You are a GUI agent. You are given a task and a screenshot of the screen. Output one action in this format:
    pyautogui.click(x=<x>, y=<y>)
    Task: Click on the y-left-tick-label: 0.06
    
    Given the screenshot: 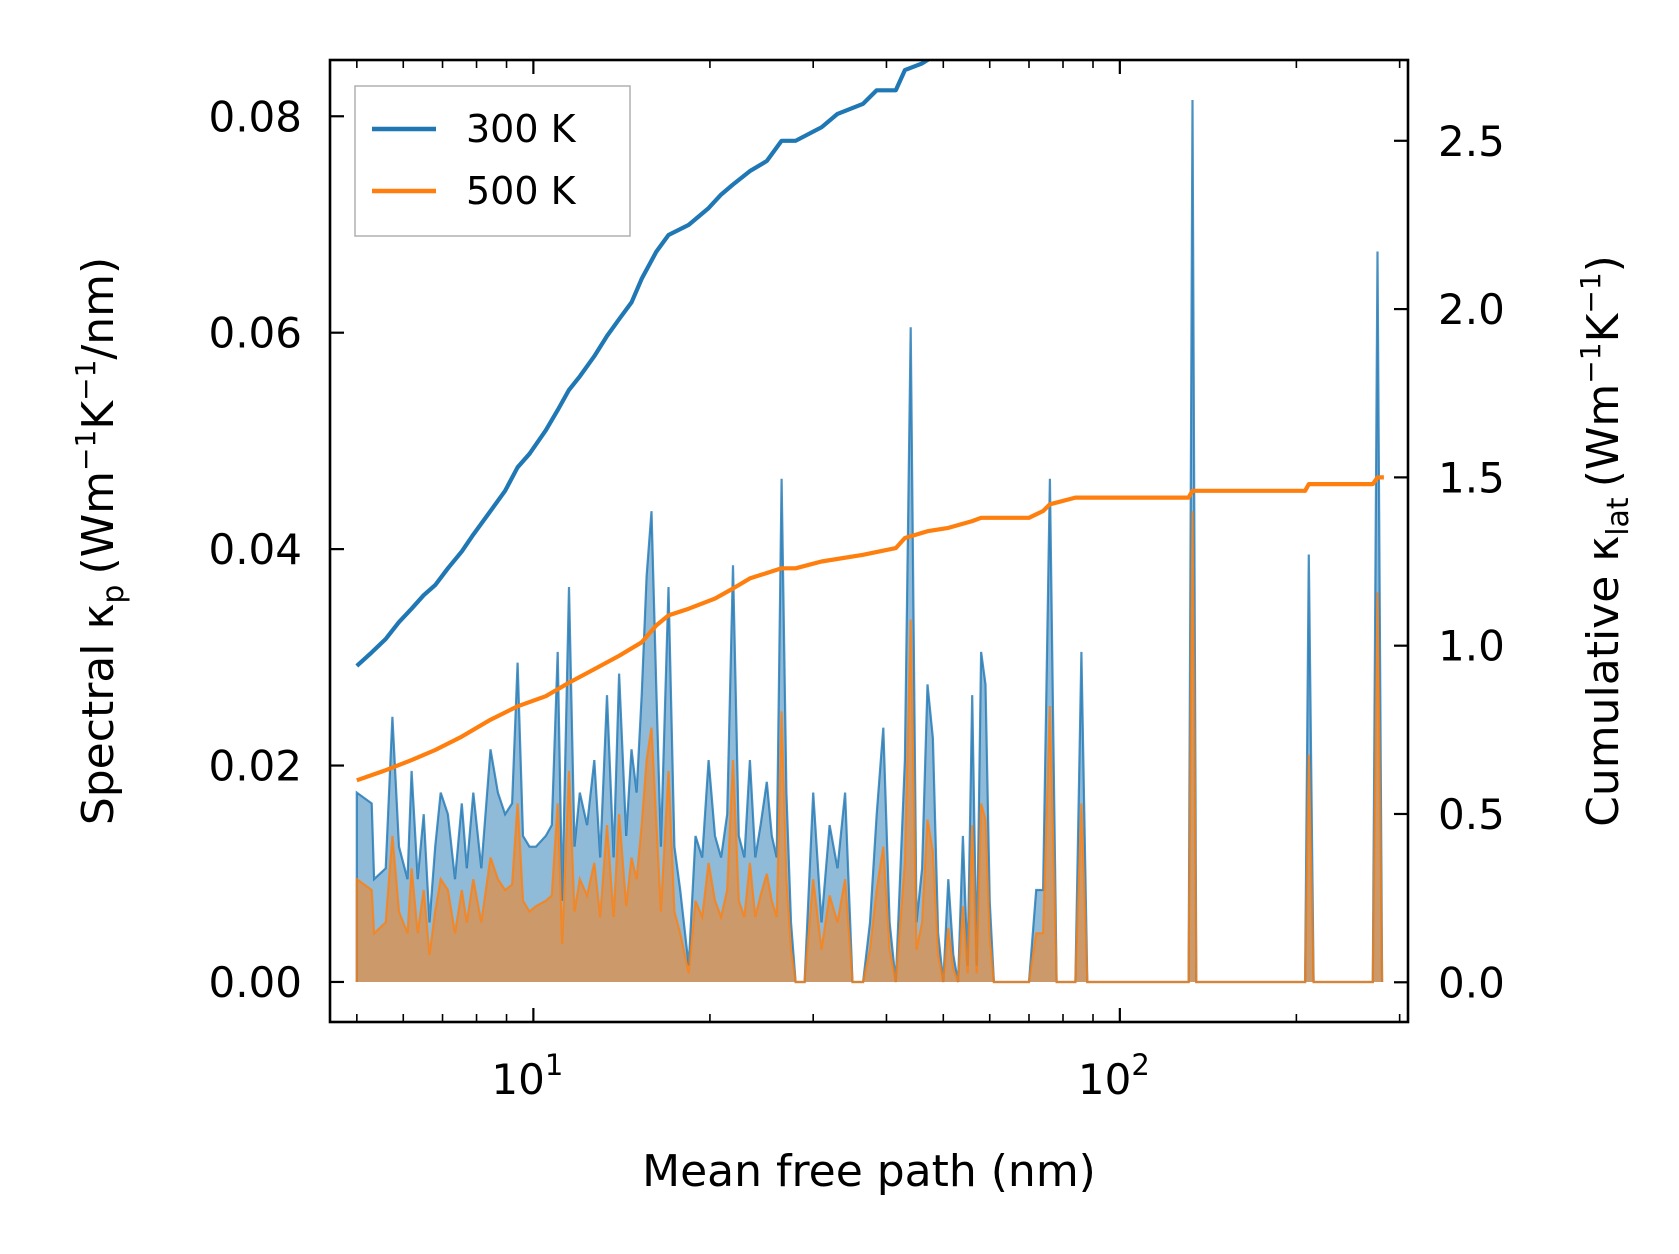 What is the action you would take?
    pyautogui.click(x=255, y=333)
    